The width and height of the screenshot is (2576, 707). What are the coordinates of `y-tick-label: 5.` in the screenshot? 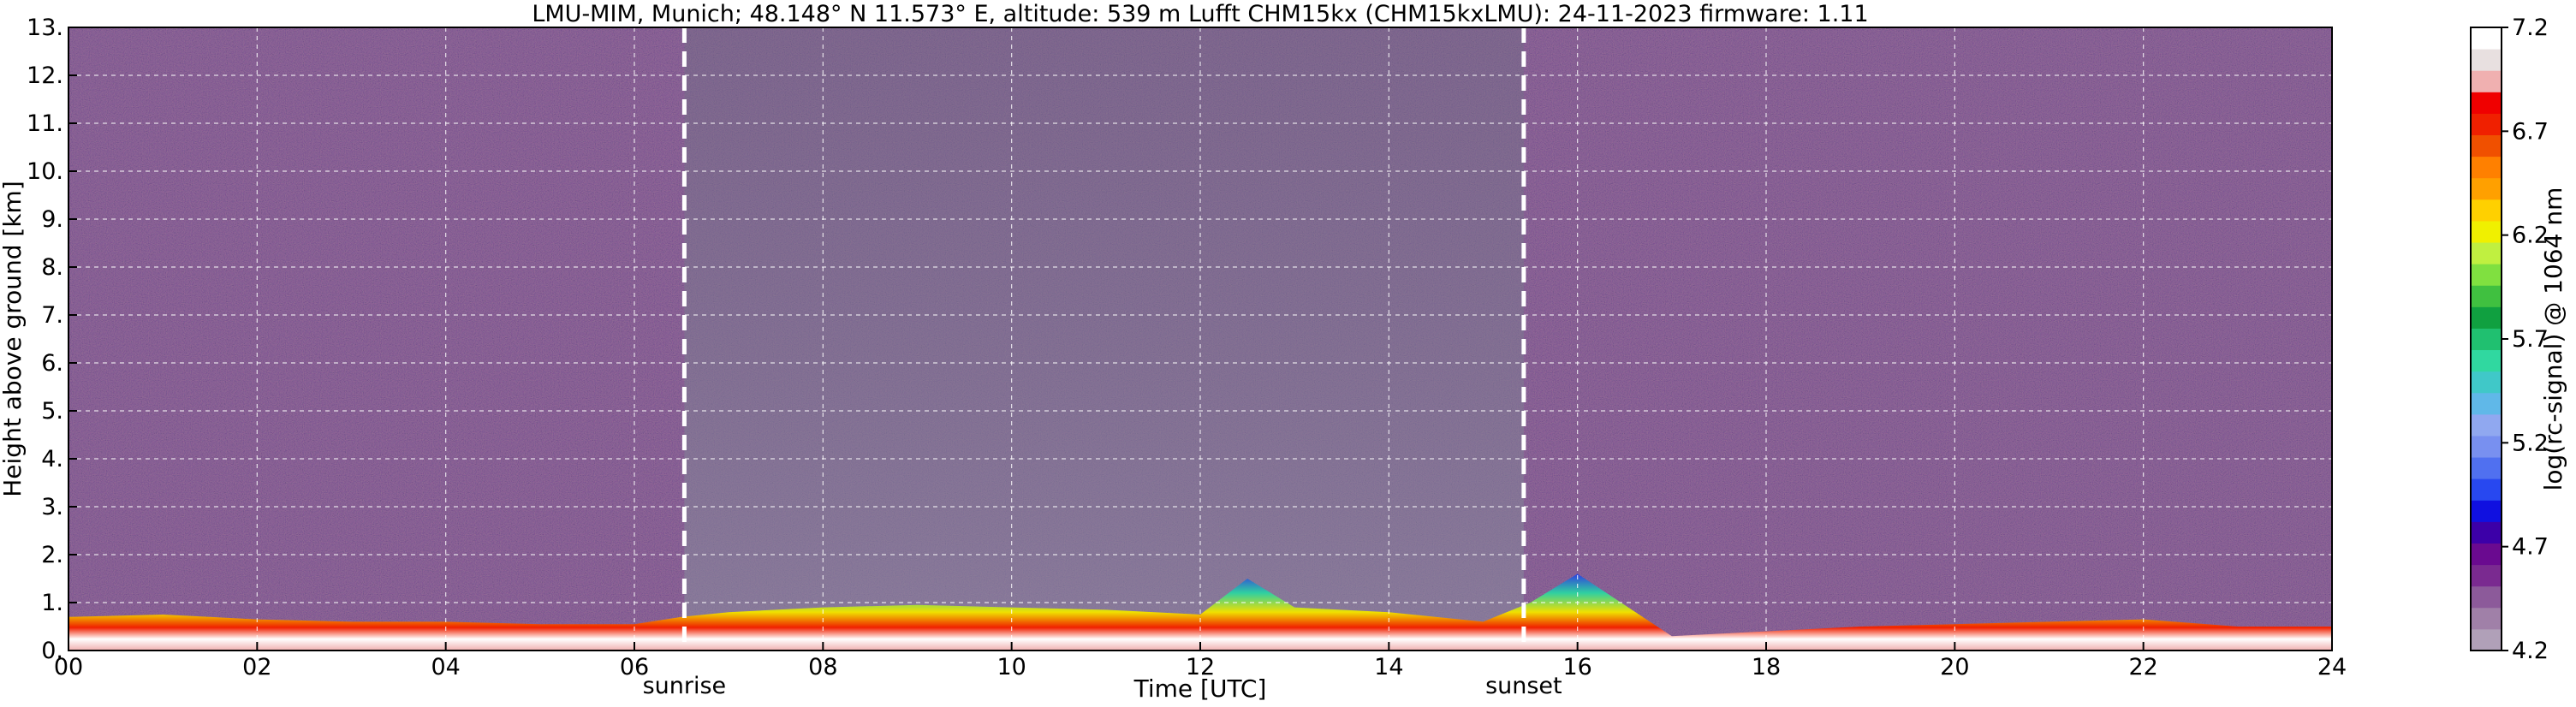 It's located at (52, 411).